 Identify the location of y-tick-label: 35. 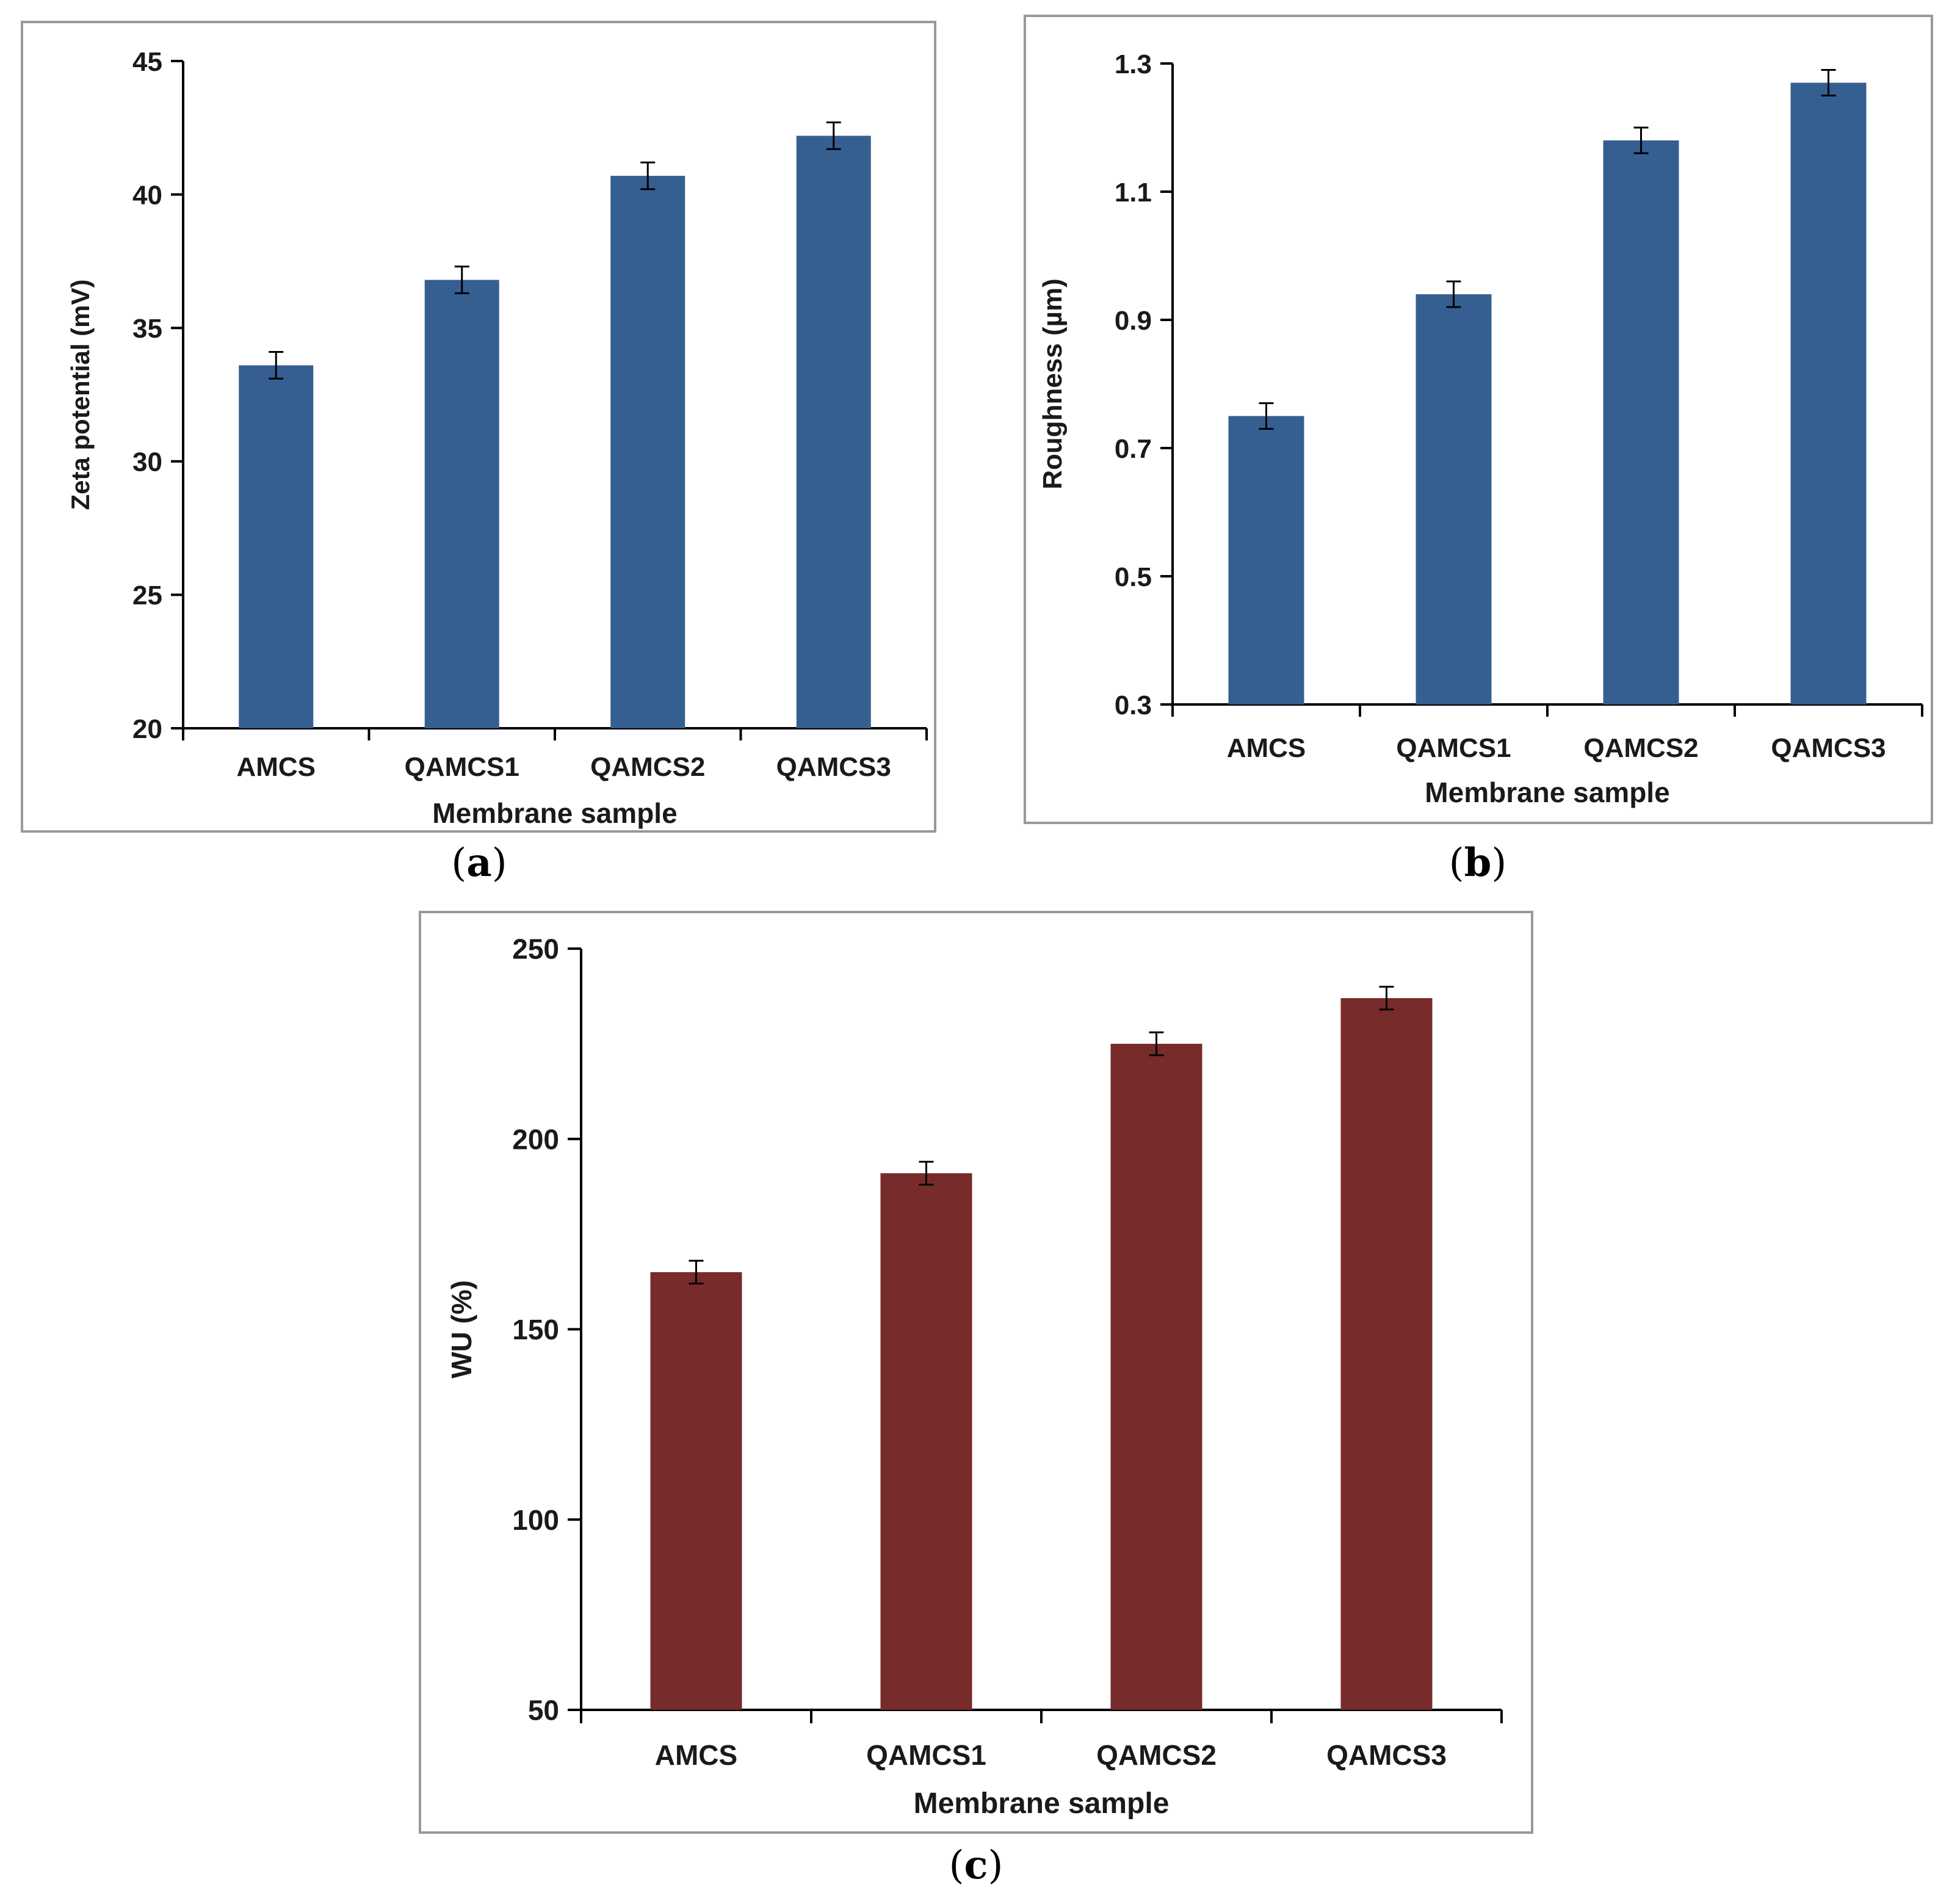
(147, 329).